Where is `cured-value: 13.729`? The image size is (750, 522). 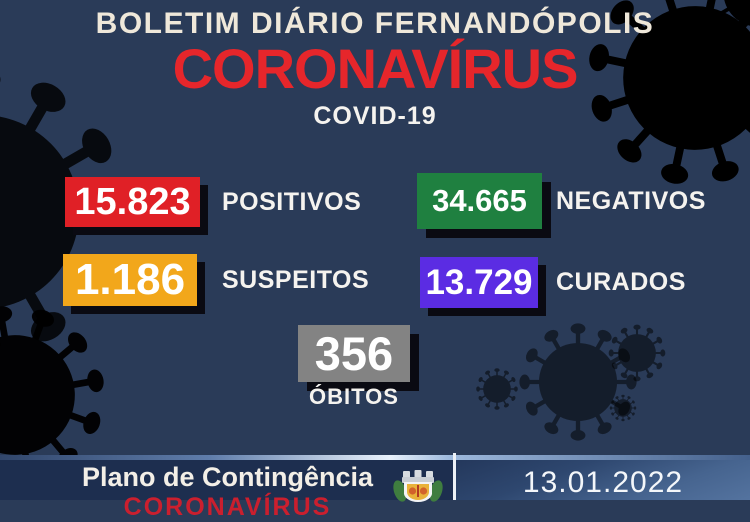 cured-value: 13.729 is located at coordinates (479, 282).